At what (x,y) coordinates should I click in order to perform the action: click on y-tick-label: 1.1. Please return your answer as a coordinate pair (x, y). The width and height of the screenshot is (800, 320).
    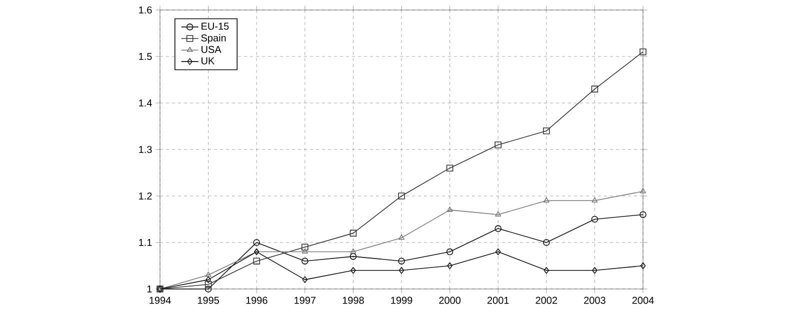
    Looking at the image, I should click on (145, 242).